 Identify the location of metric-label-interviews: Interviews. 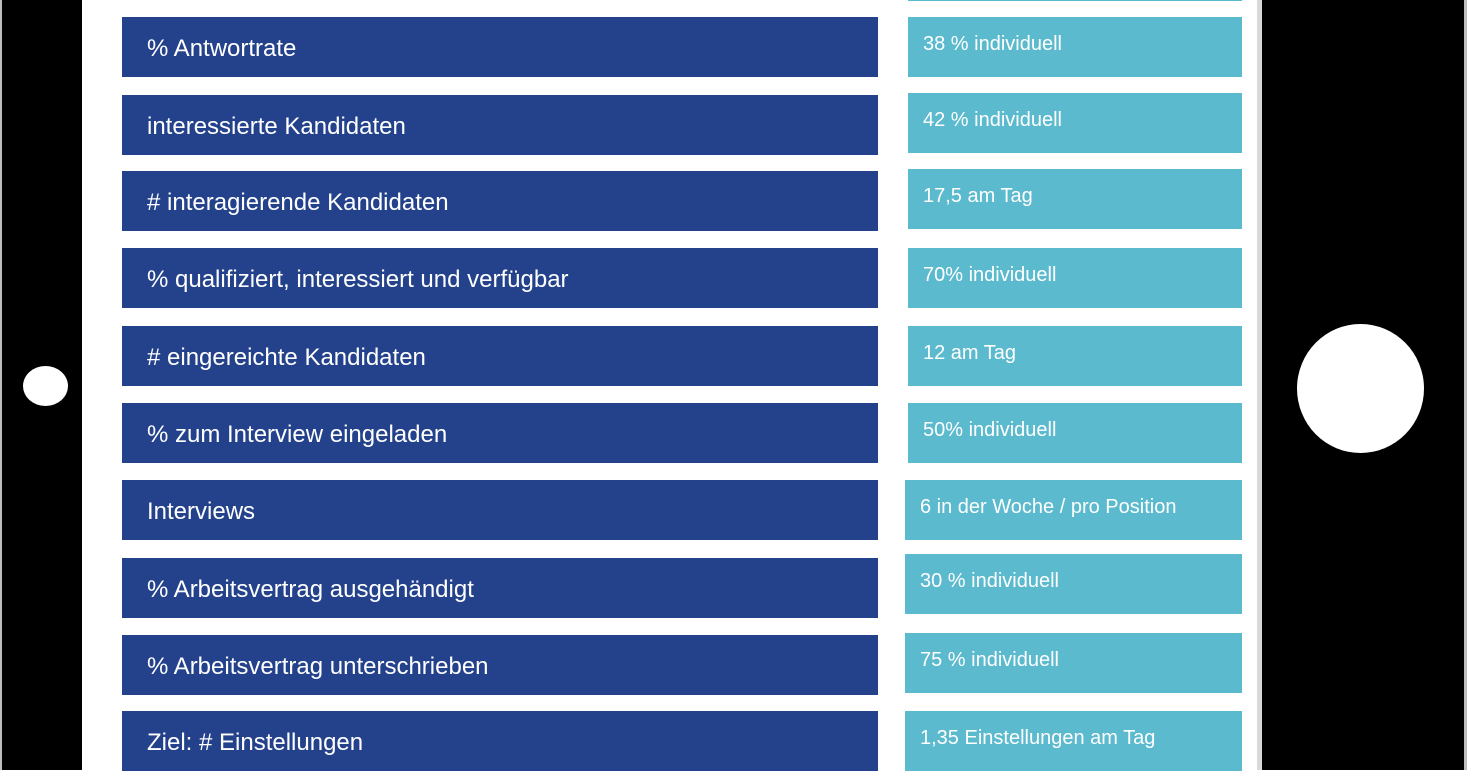
(500, 510).